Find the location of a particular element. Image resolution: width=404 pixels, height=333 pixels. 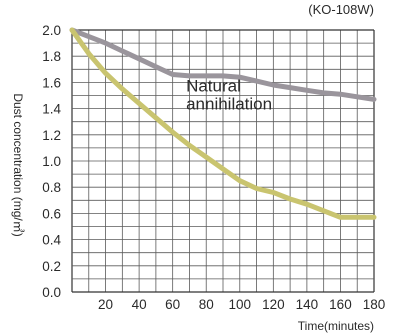

x-tick-label: 80 is located at coordinates (206, 304).